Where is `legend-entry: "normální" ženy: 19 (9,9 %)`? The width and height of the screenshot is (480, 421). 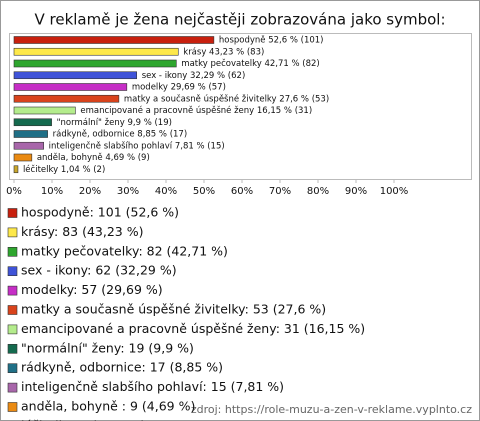 legend-entry: "normální" ženy: 19 (9,9 %) is located at coordinates (107, 347).